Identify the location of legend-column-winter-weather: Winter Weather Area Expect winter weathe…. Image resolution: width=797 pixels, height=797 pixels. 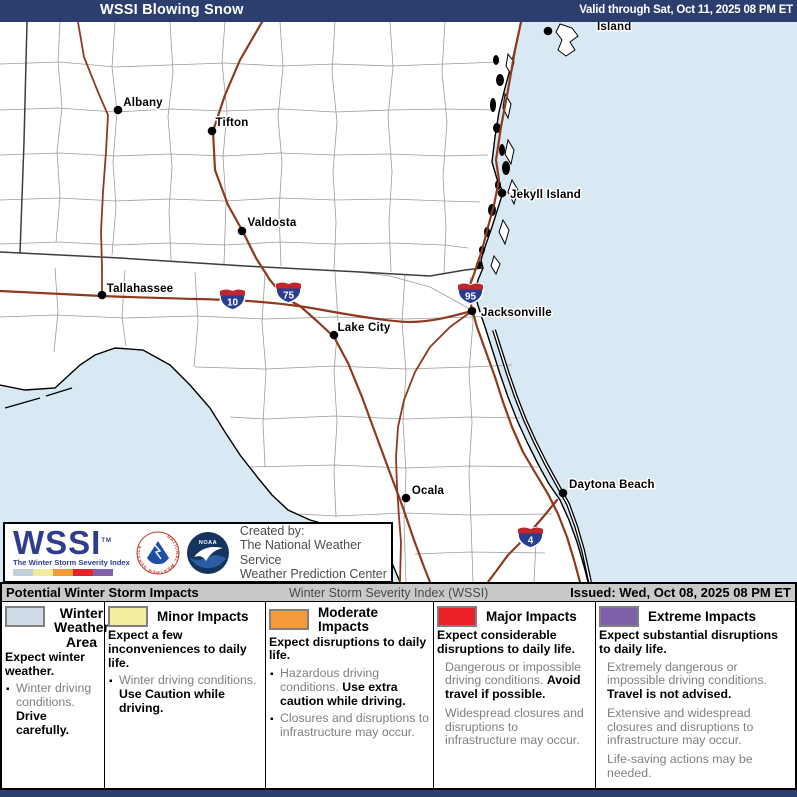
(55, 695).